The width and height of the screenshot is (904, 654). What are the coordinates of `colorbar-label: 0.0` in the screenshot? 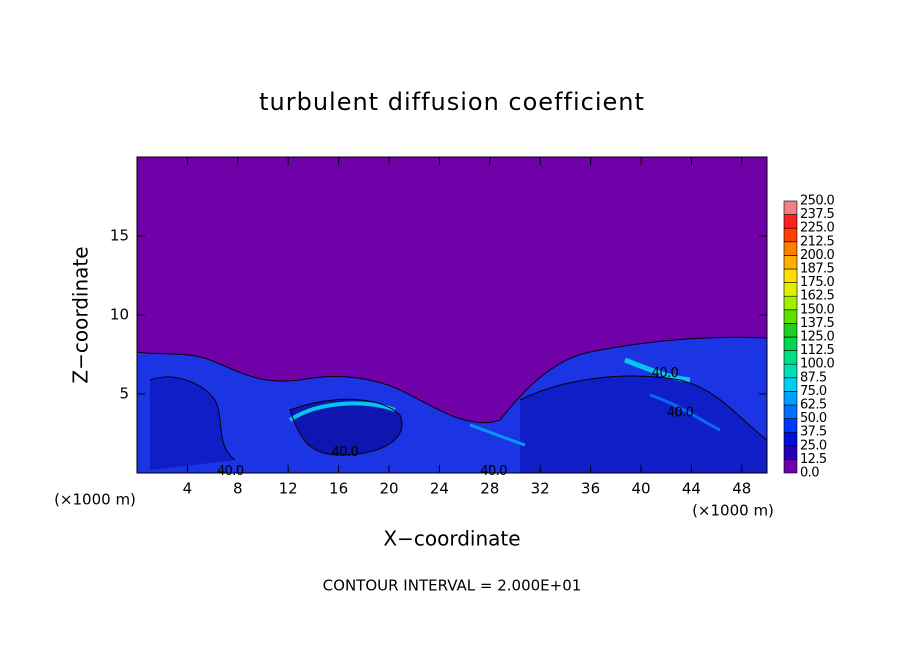 It's located at (809, 473).